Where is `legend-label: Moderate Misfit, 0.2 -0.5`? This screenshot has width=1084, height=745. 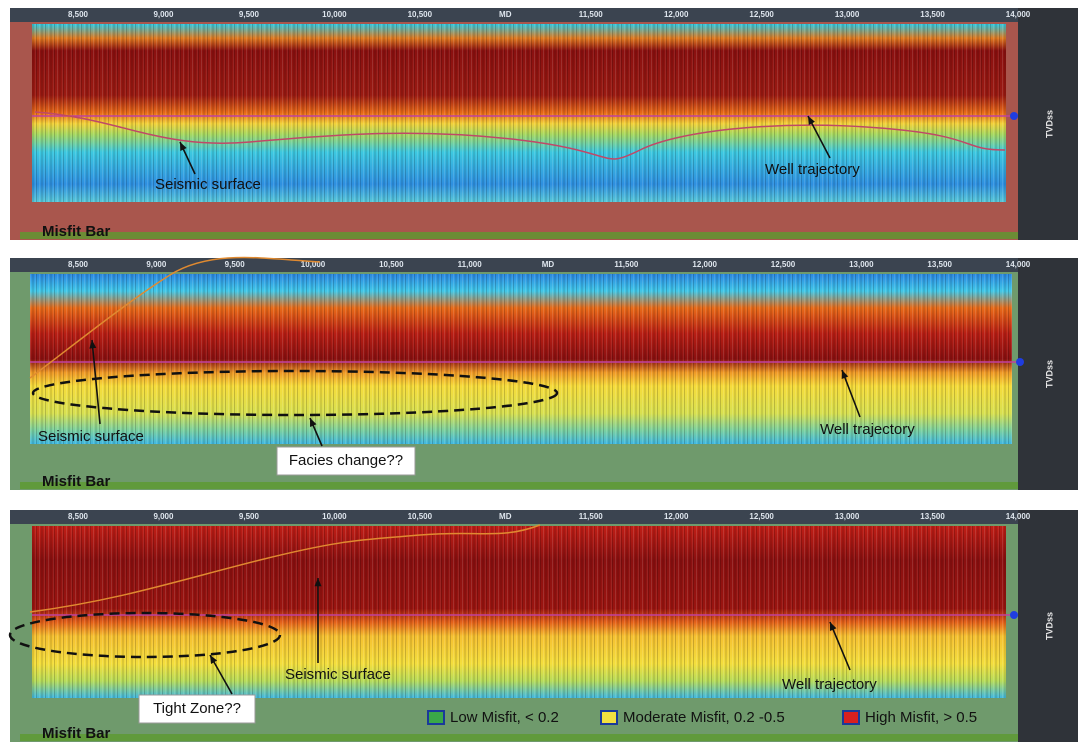 legend-label: Moderate Misfit, 0.2 -0.5 is located at coordinates (704, 717).